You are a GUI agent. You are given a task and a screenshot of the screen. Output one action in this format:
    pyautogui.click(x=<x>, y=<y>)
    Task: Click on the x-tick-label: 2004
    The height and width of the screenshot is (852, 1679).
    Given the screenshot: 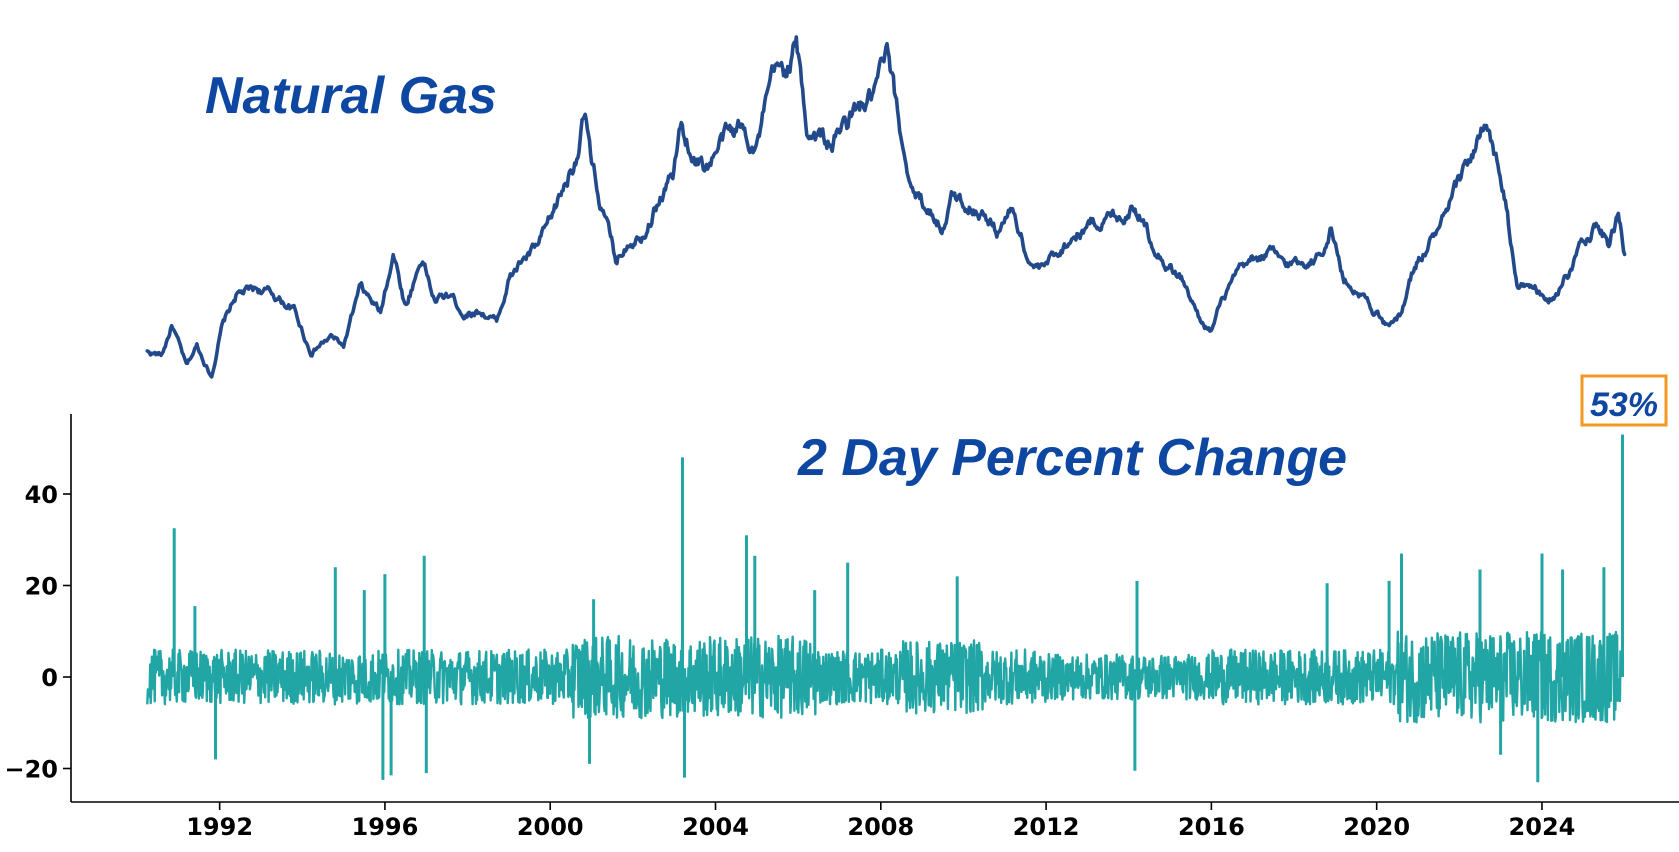 What is the action you would take?
    pyautogui.click(x=715, y=827)
    